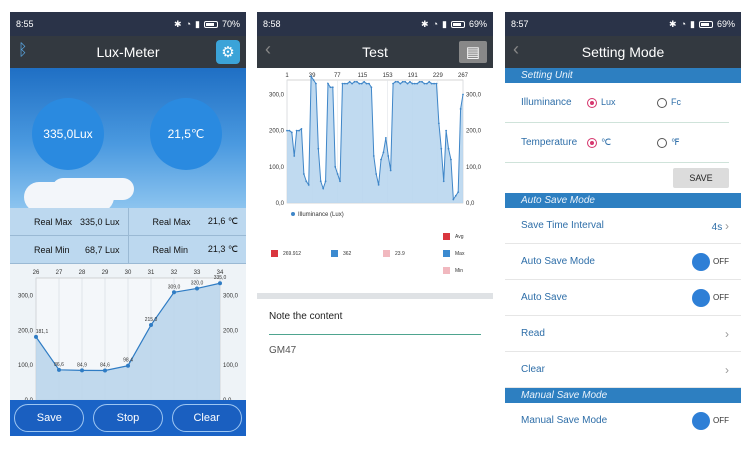 The height and width of the screenshot is (454, 750). I want to click on avg-label: Avg, so click(459, 237).